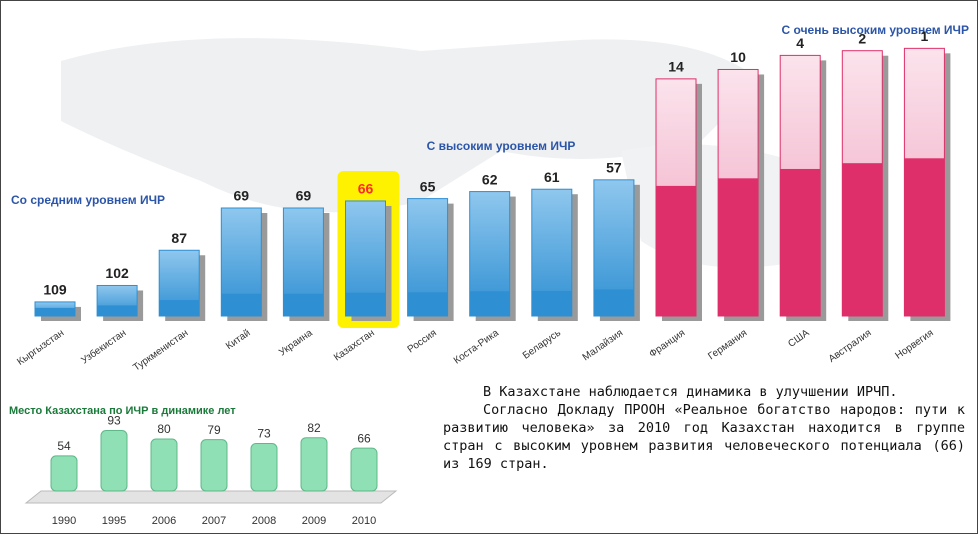  Describe the element at coordinates (160, 351) in the screenshot. I see `x-tick-label: Туркменистан` at that location.